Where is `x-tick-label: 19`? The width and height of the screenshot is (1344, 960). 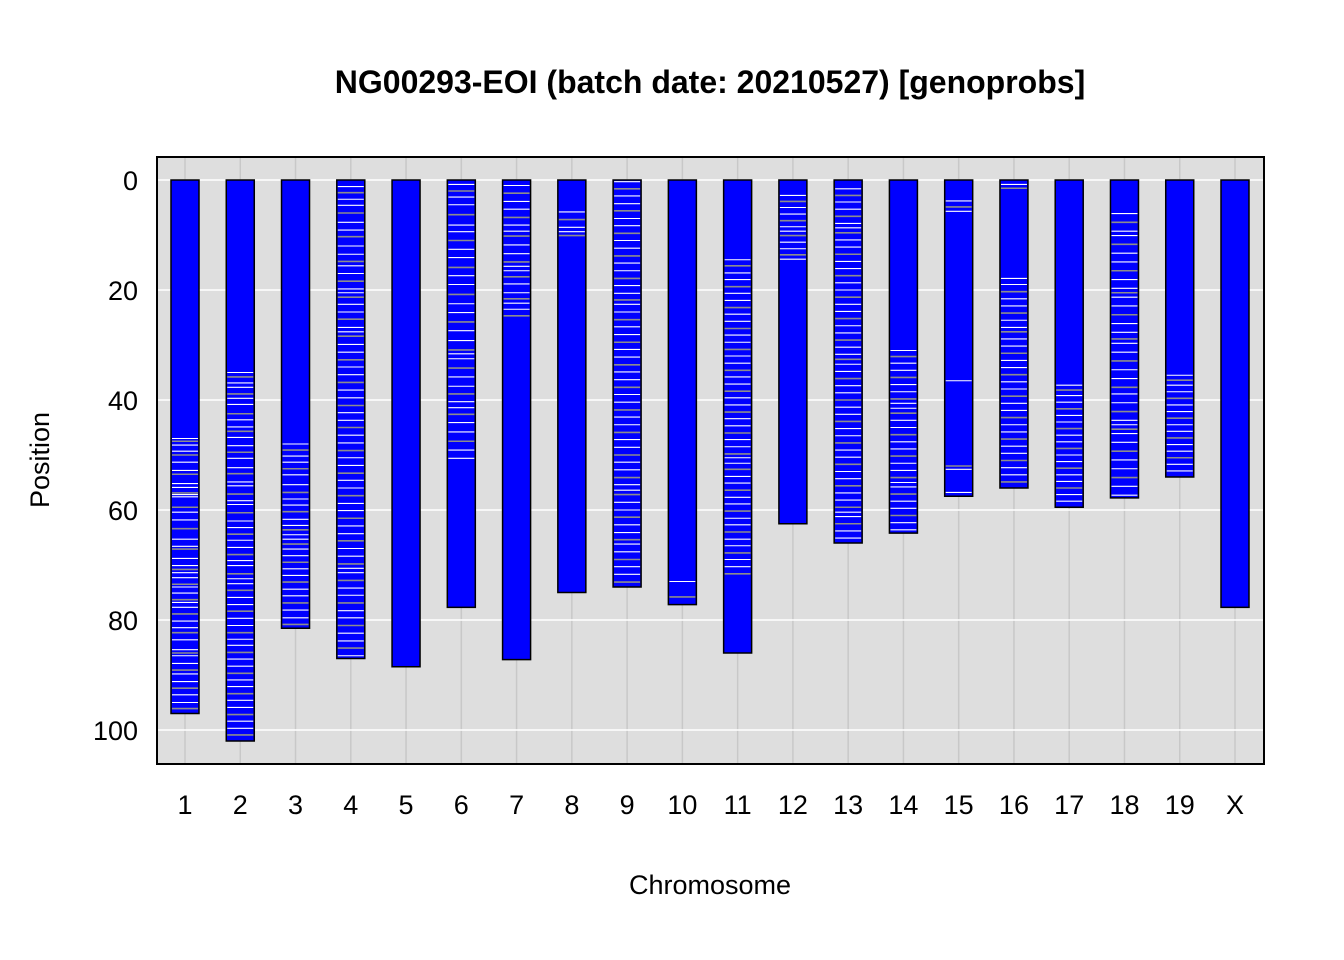
x-tick-label: 19 is located at coordinates (1180, 805).